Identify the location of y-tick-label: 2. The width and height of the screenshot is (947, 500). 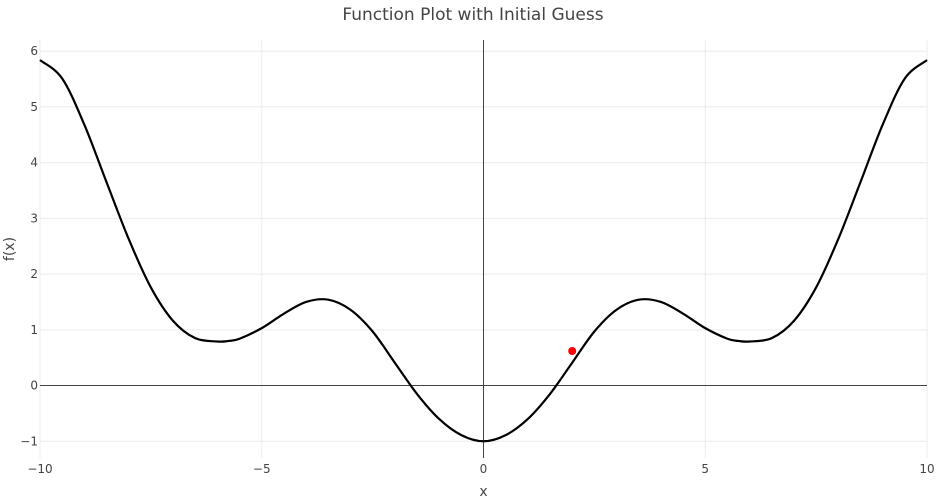
(34, 274).